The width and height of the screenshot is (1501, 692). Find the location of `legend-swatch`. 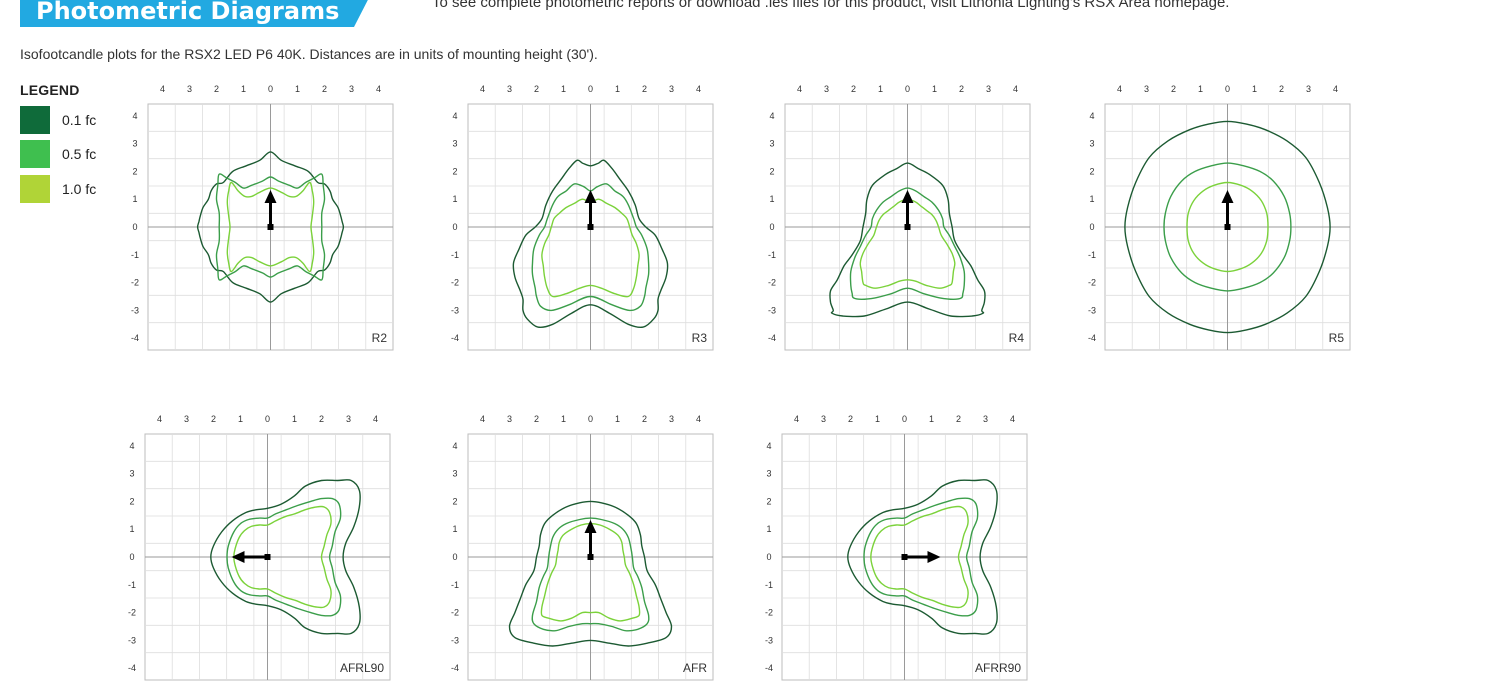

legend-swatch is located at coordinates (35, 120).